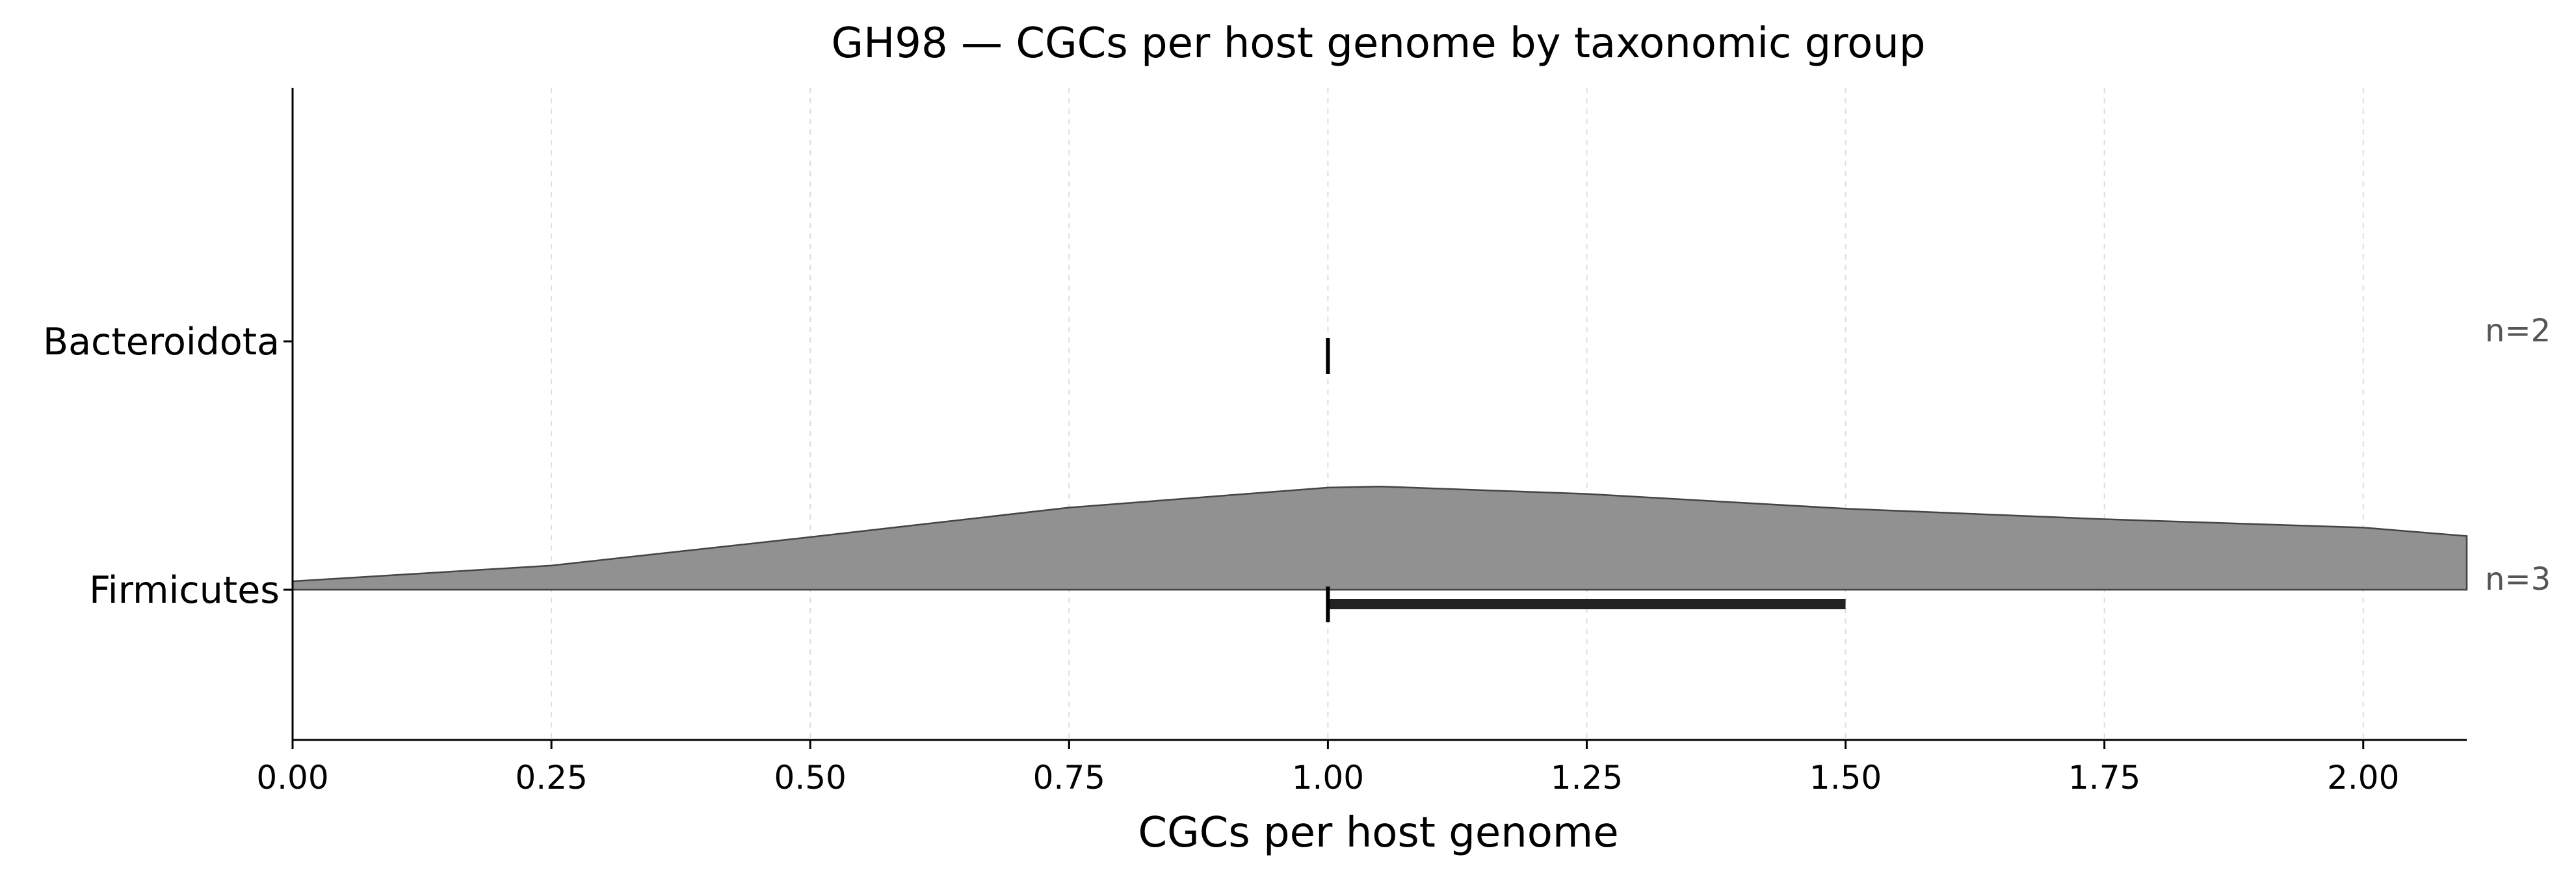 Image resolution: width=2576 pixels, height=883 pixels. Describe the element at coordinates (161, 342) in the screenshot. I see `y-tick-label: Bacteroidota` at that location.